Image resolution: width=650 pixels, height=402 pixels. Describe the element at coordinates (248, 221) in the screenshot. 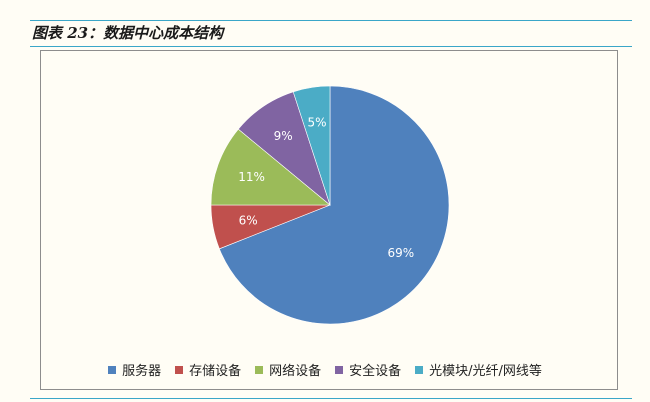

I see `pie-label-2: 6%` at that location.